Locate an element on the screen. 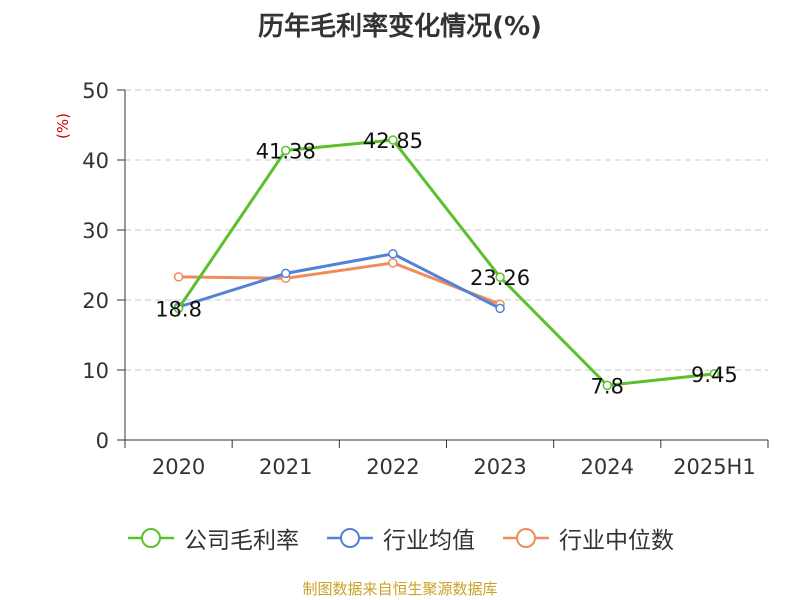 The image size is (800, 600). legend-item: 行业中位数 is located at coordinates (587, 538).